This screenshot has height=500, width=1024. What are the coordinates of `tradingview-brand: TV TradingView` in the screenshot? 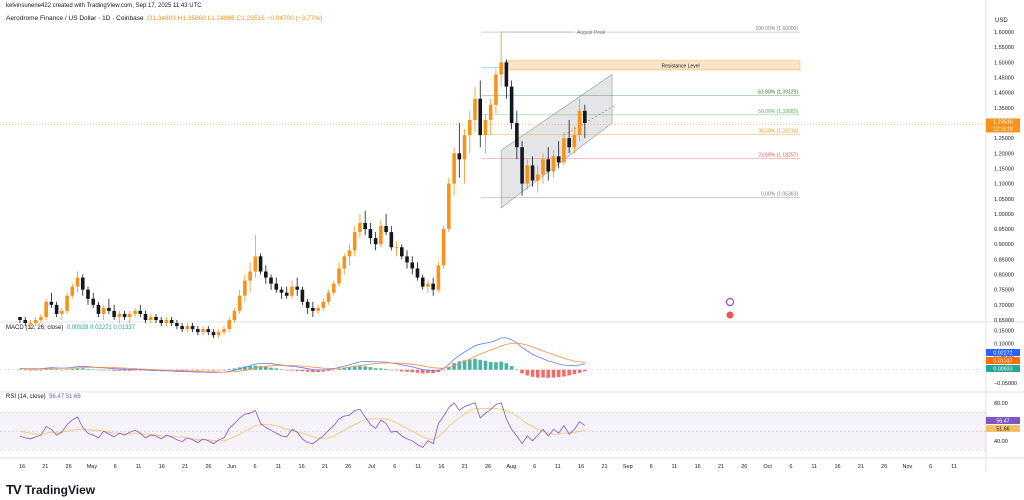 It's located at (50, 489).